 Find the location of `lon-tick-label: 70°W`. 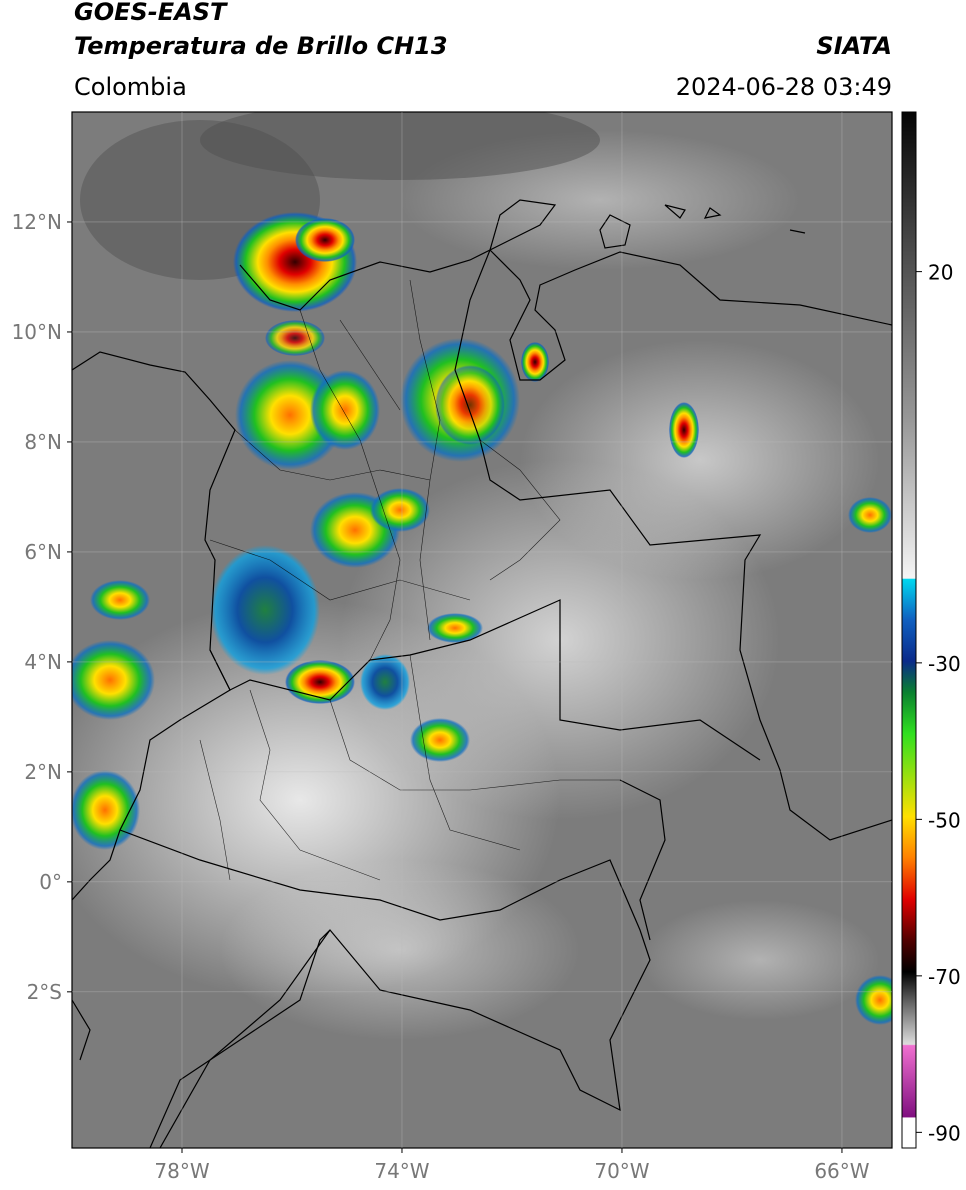

lon-tick-label: 70°W is located at coordinates (621, 1171).